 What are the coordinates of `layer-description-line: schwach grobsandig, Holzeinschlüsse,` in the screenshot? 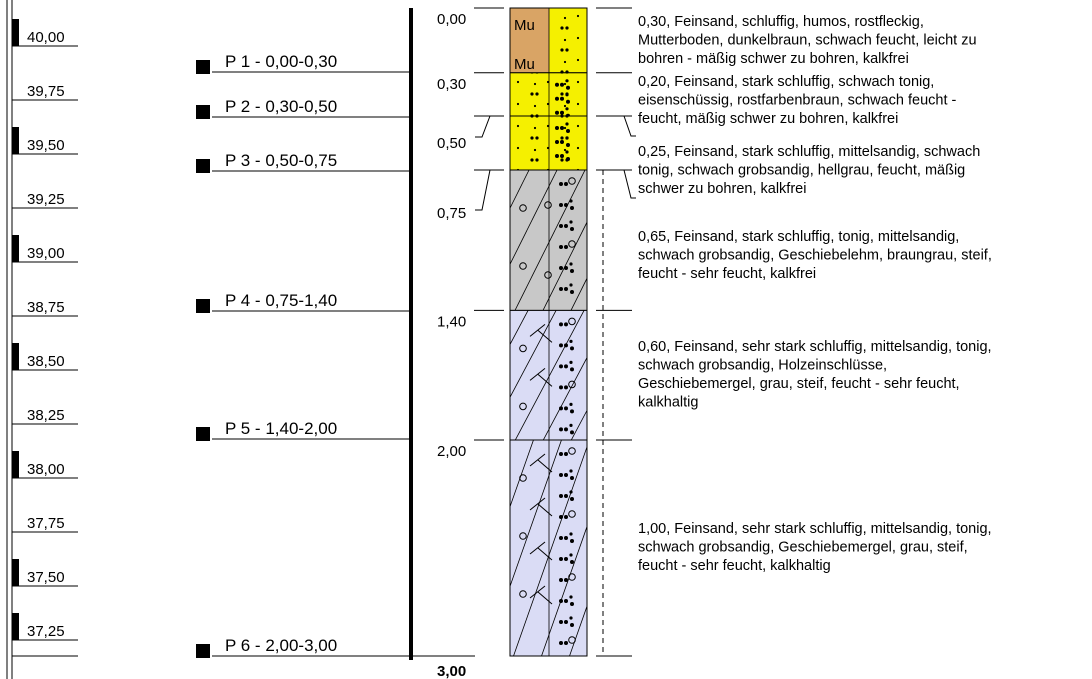 It's located at (762, 366).